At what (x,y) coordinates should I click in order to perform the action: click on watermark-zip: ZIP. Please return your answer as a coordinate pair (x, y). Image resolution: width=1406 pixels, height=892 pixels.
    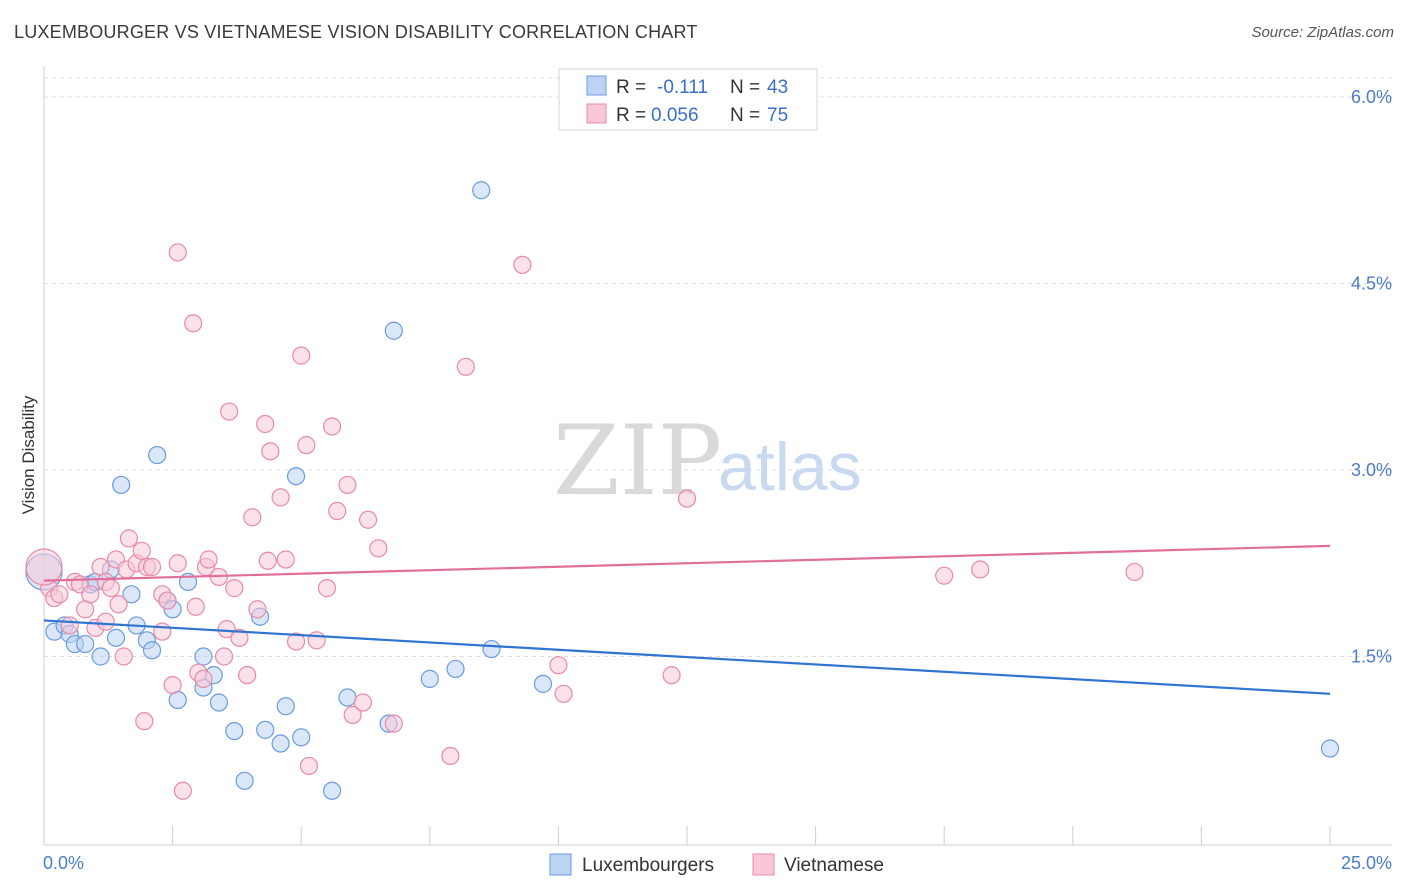
    Looking at the image, I should click on (637, 461).